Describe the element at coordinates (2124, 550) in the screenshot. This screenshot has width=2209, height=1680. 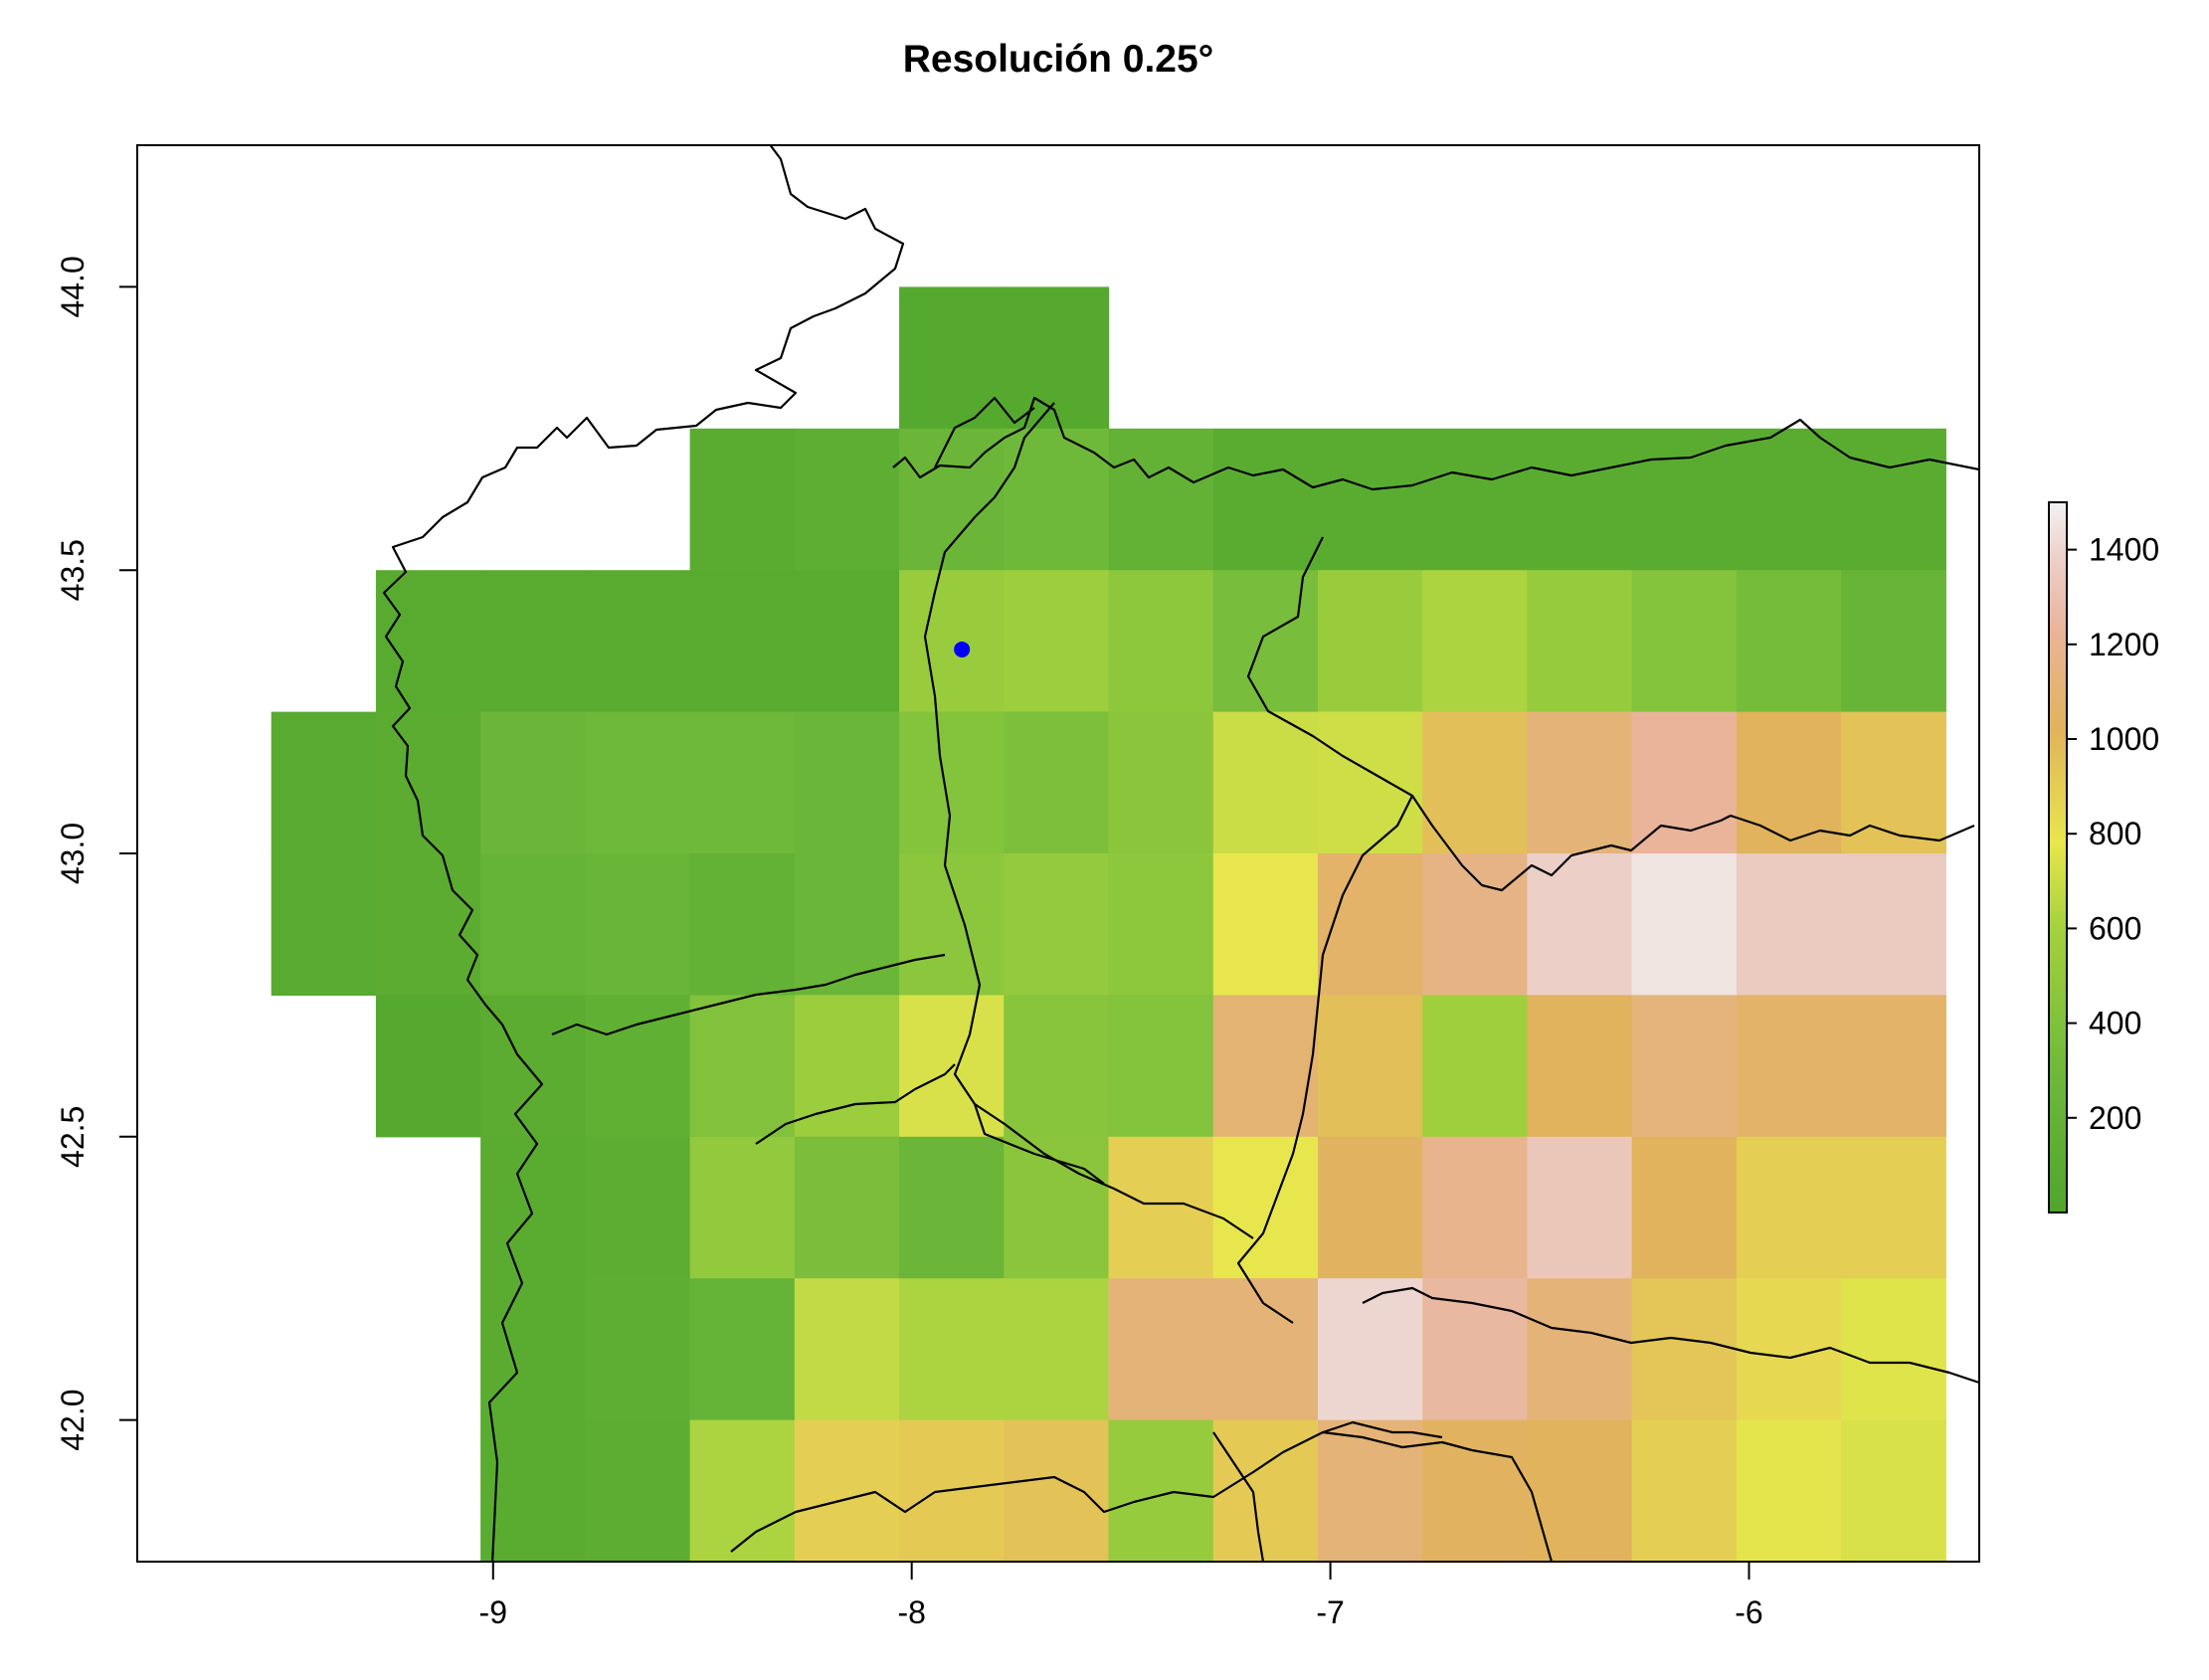
I see `colorbar-tick-label: 1400` at that location.